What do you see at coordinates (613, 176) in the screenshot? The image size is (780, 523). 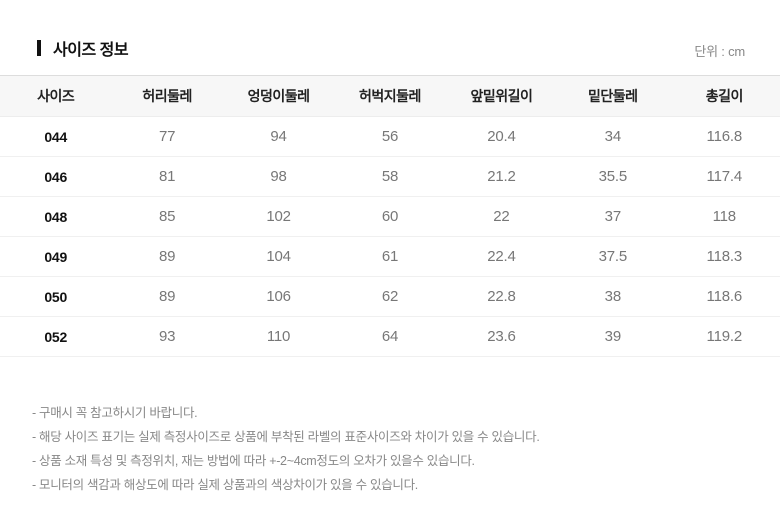 I see `measurement-cell: 35.5` at bounding box center [613, 176].